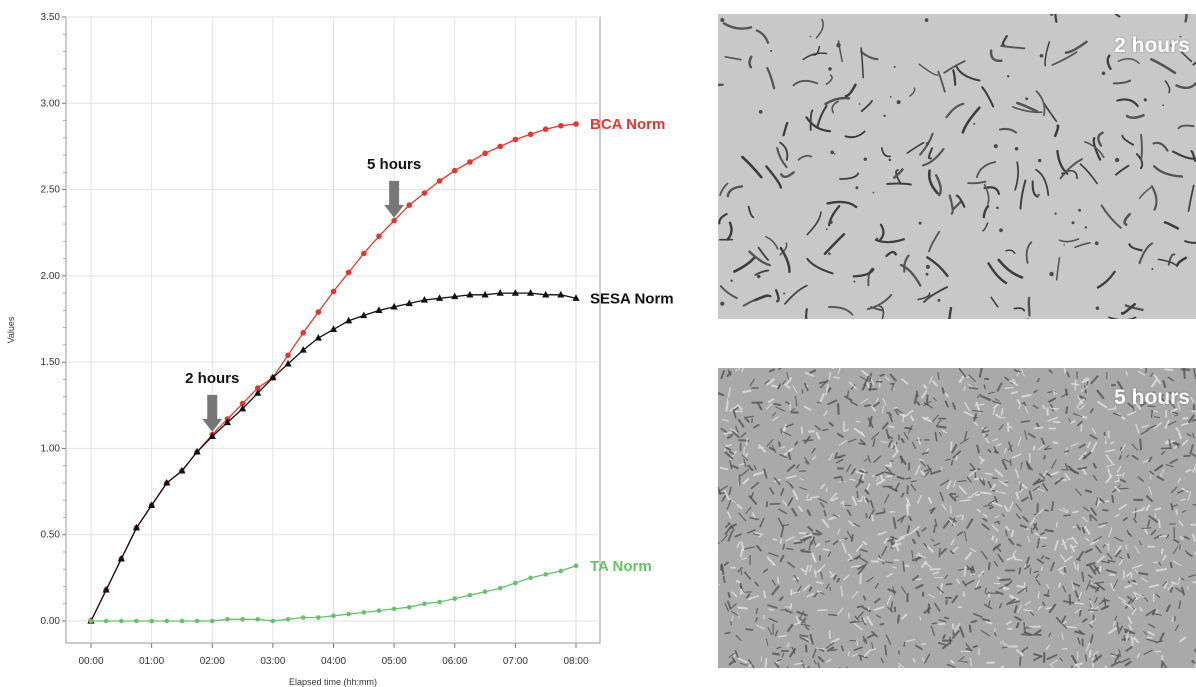 The width and height of the screenshot is (1196, 687). Describe the element at coordinates (621, 566) in the screenshot. I see `ta-norm-label: TA Norm` at that location.